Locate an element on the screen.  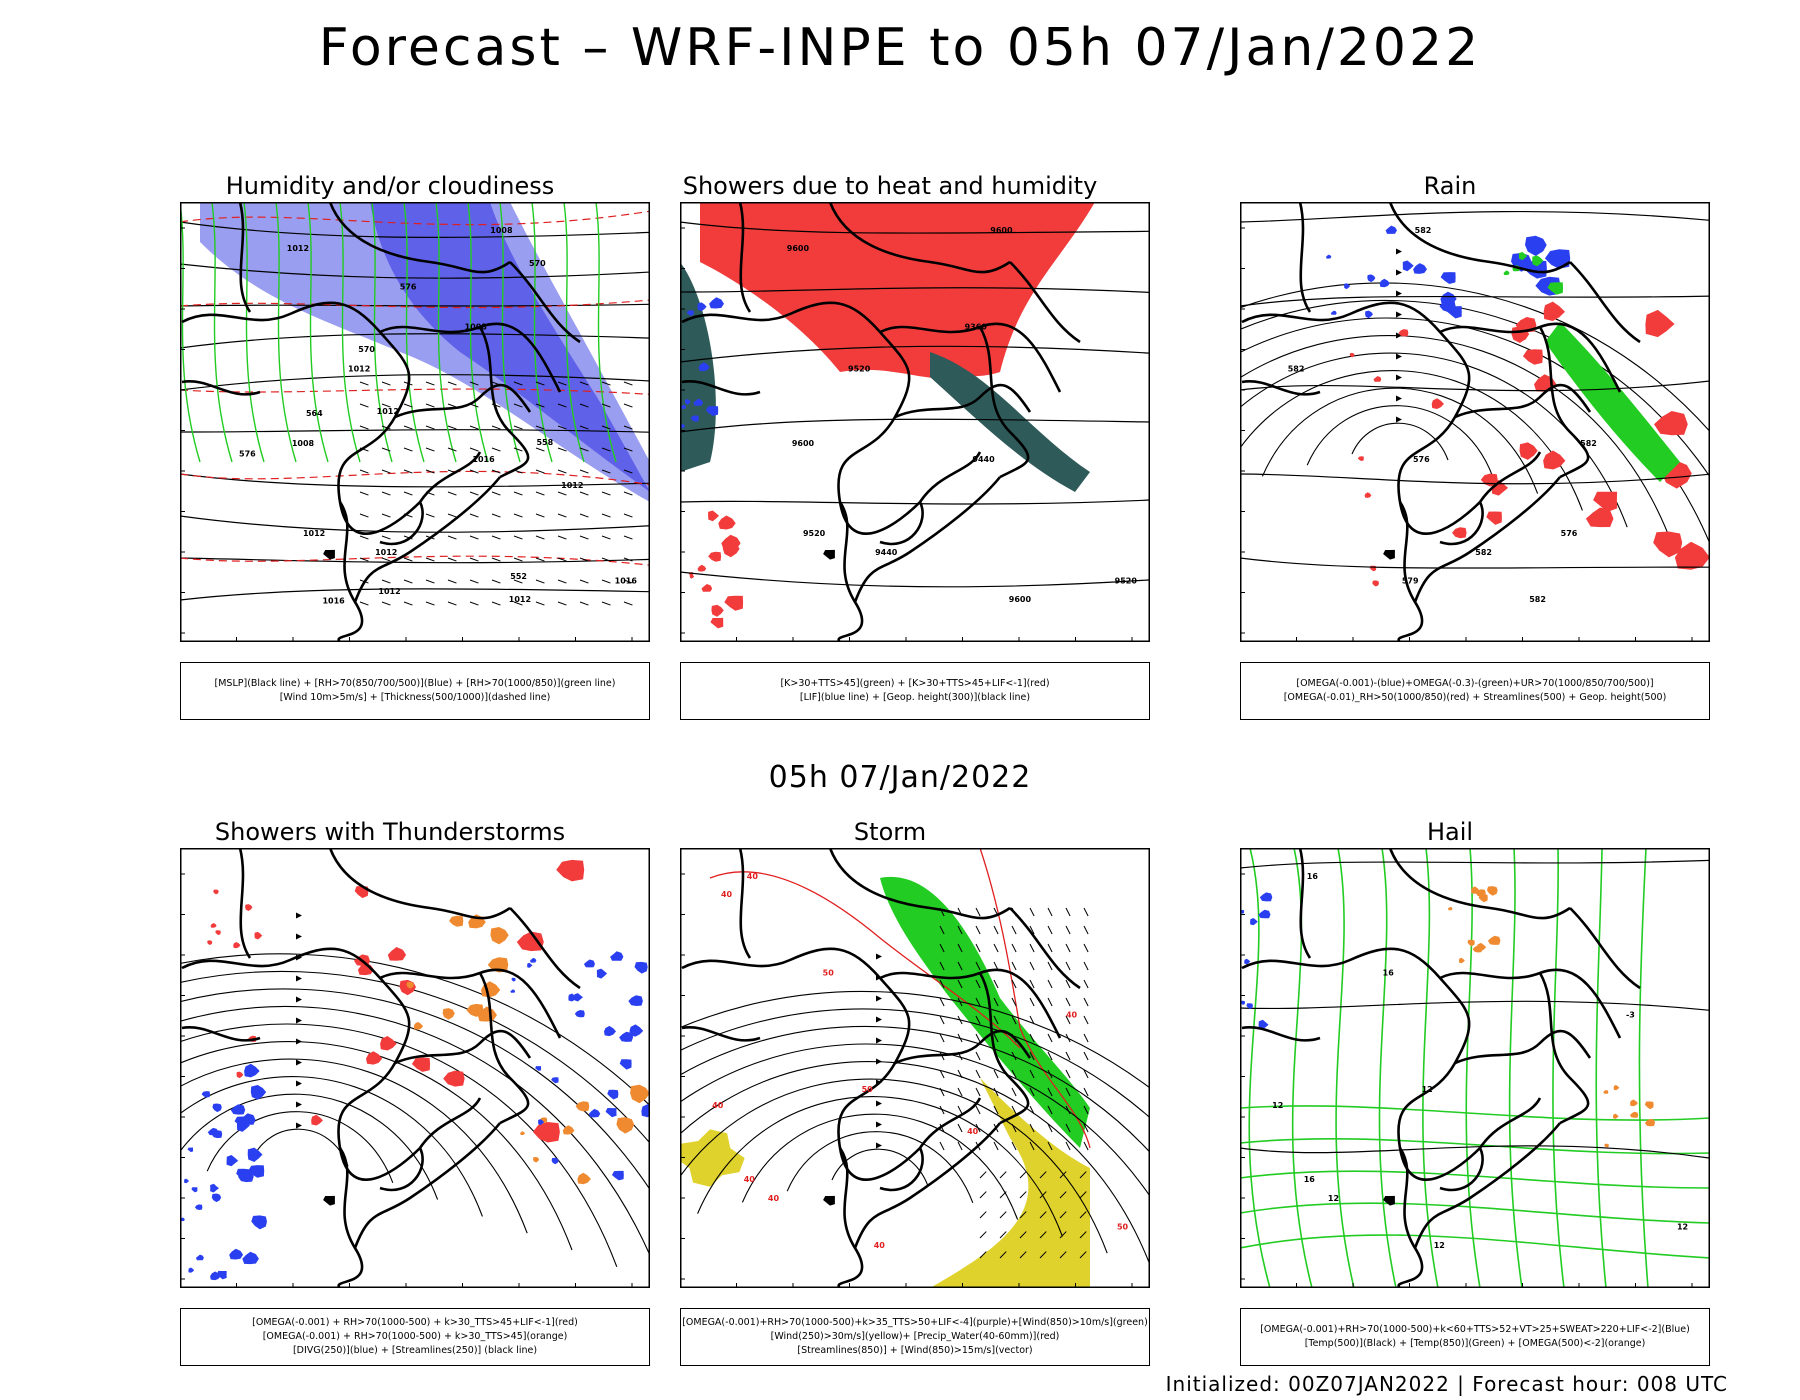
contour-label: 12 is located at coordinates (1439, 1245).